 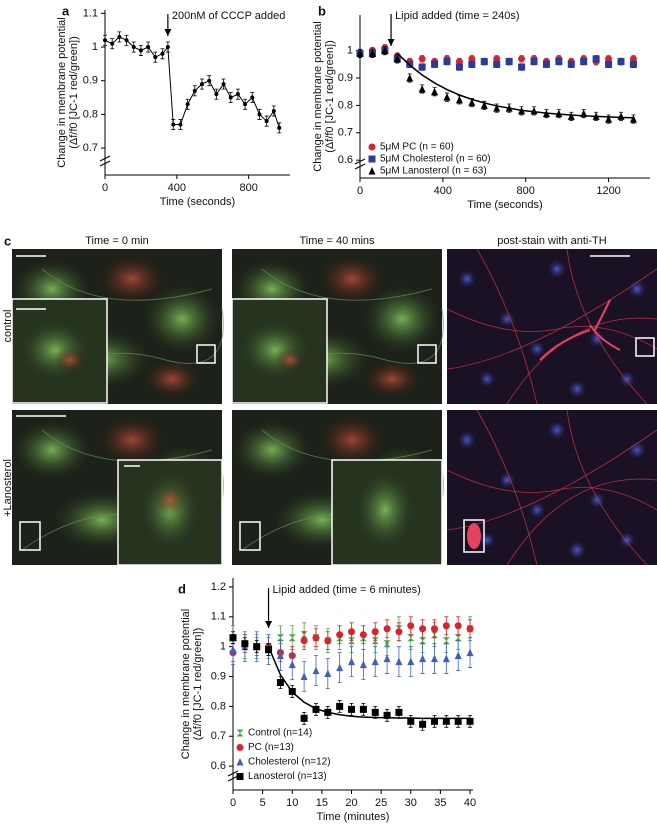 I want to click on x-tick-label: 15, so click(x=322, y=803).